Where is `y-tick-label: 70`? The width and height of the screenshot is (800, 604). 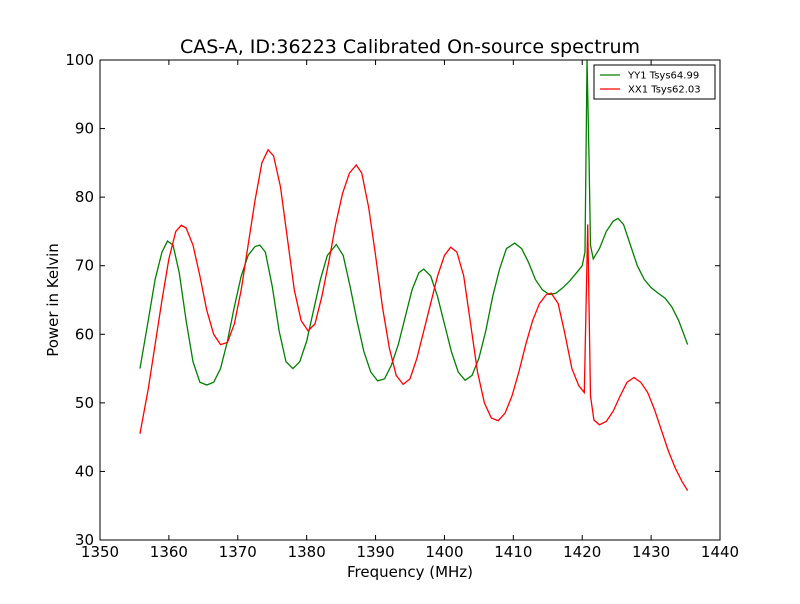 y-tick-label: 70 is located at coordinates (84, 266).